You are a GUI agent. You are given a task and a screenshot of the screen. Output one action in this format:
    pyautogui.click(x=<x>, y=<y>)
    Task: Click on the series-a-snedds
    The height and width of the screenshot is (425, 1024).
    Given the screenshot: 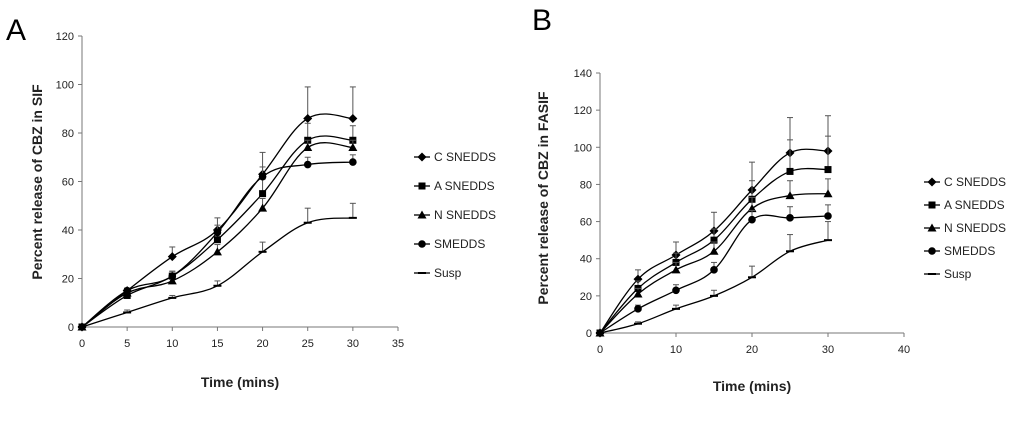 What is the action you would take?
    pyautogui.click(x=714, y=236)
    